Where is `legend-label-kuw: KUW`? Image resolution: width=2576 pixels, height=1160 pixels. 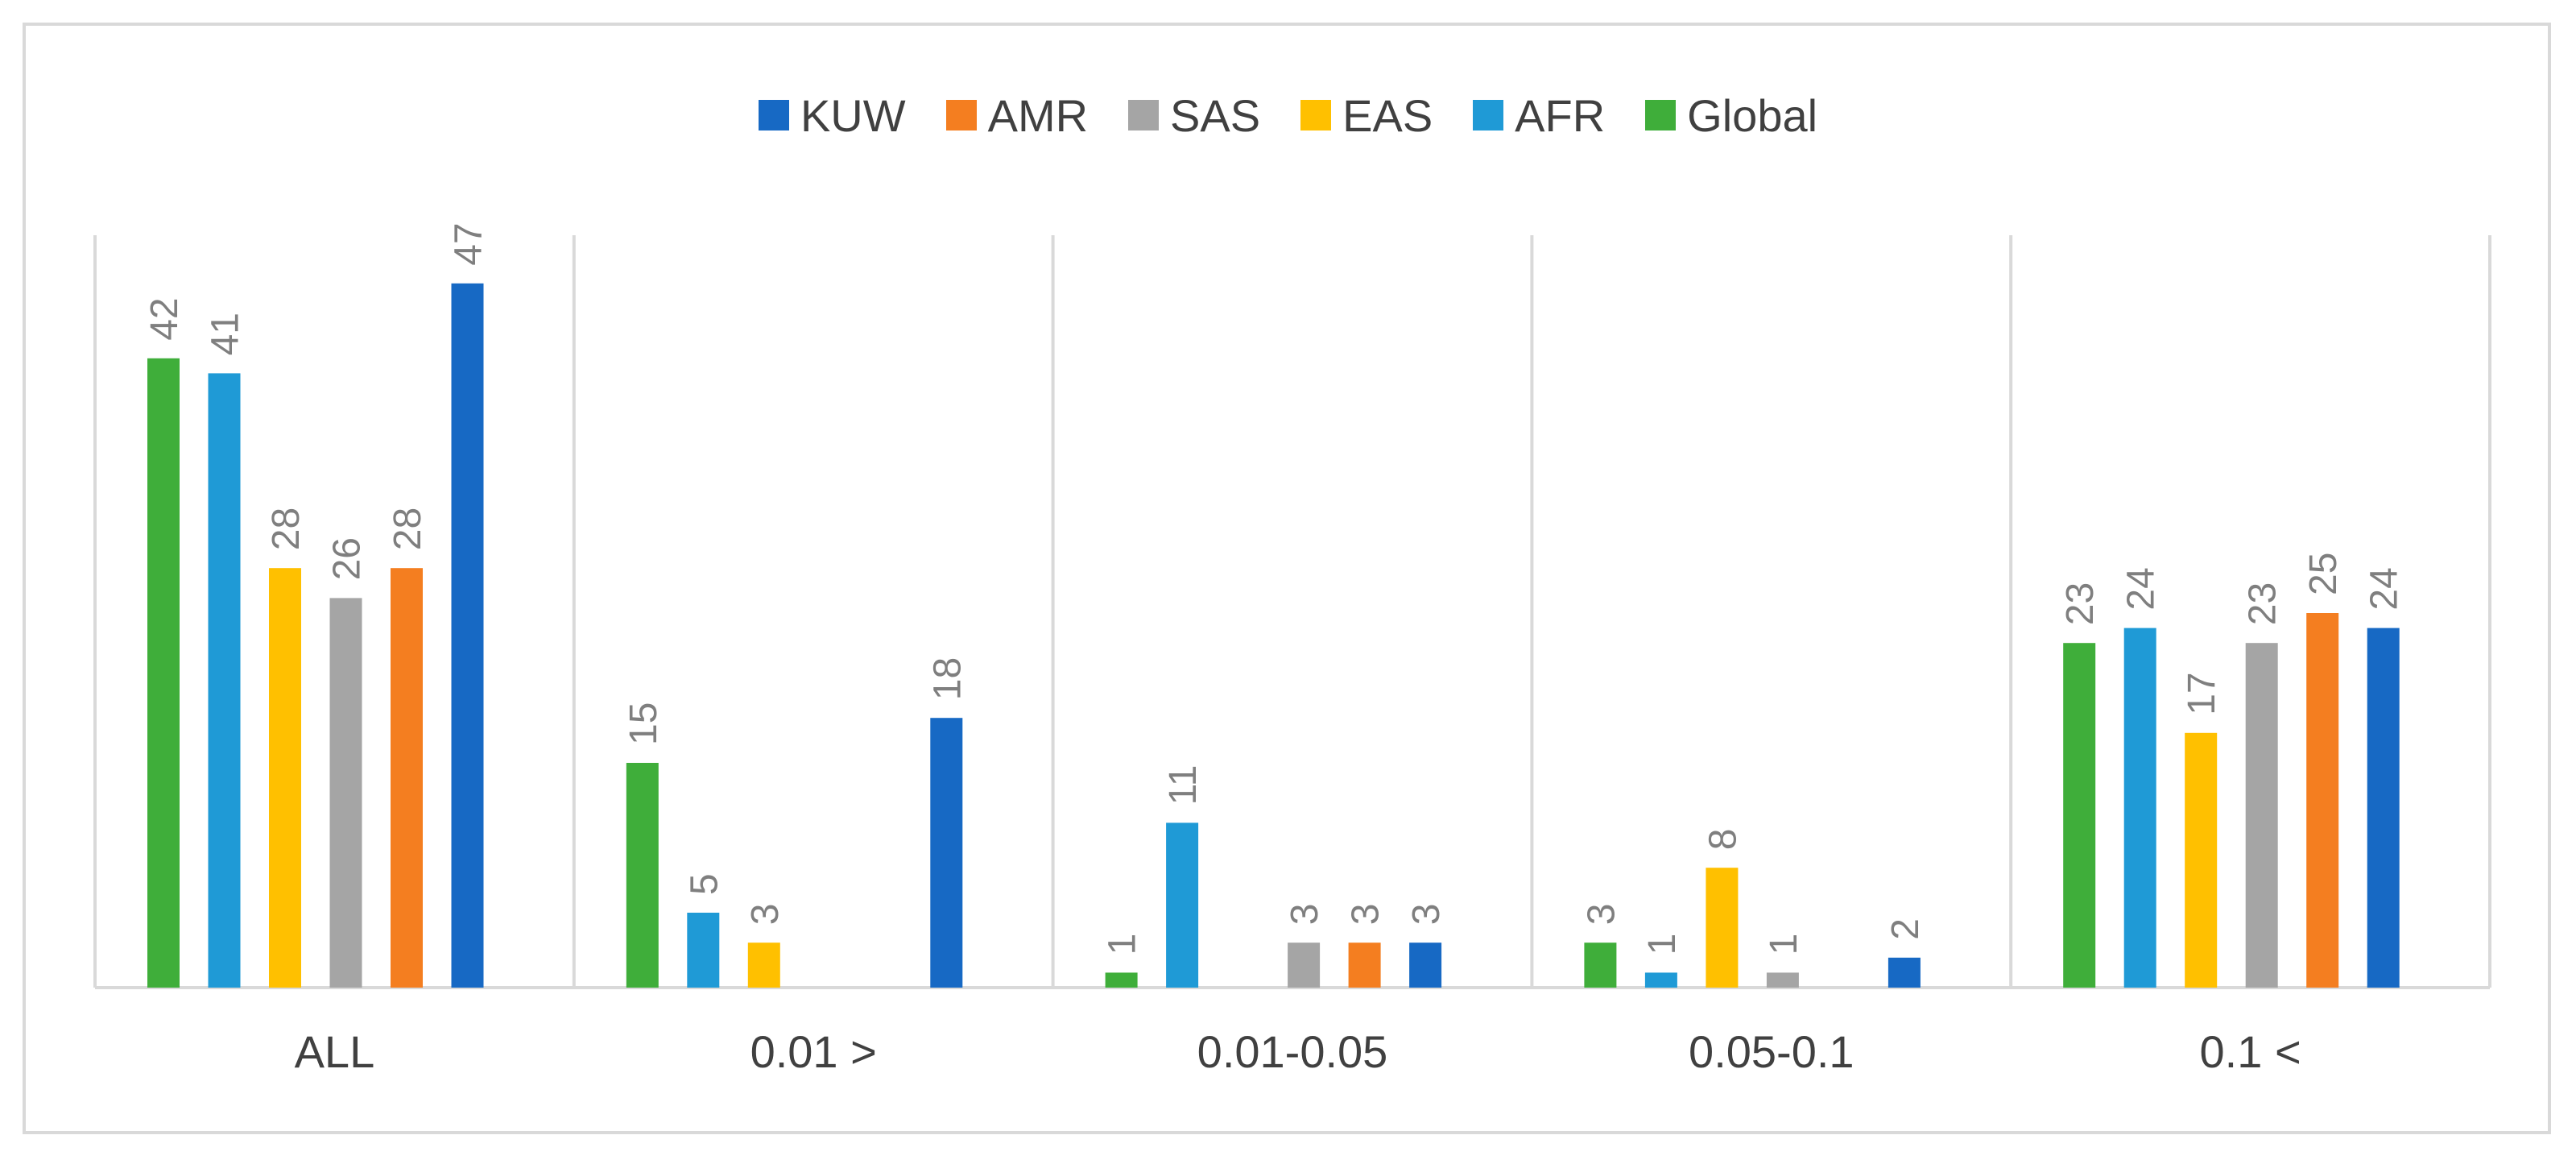
legend-label-kuw: KUW is located at coordinates (853, 115).